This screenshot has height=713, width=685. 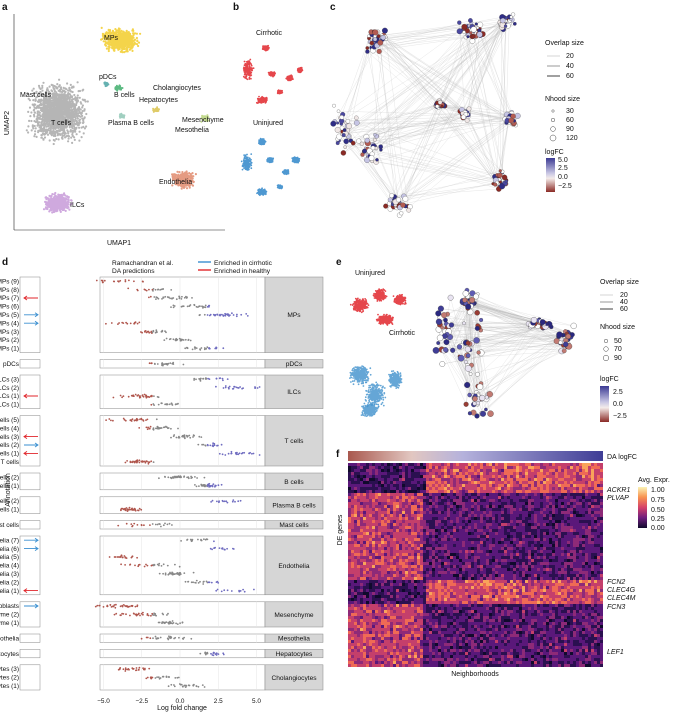 What do you see at coordinates (624, 302) in the screenshot?
I see `svg-text: 40` at bounding box center [624, 302].